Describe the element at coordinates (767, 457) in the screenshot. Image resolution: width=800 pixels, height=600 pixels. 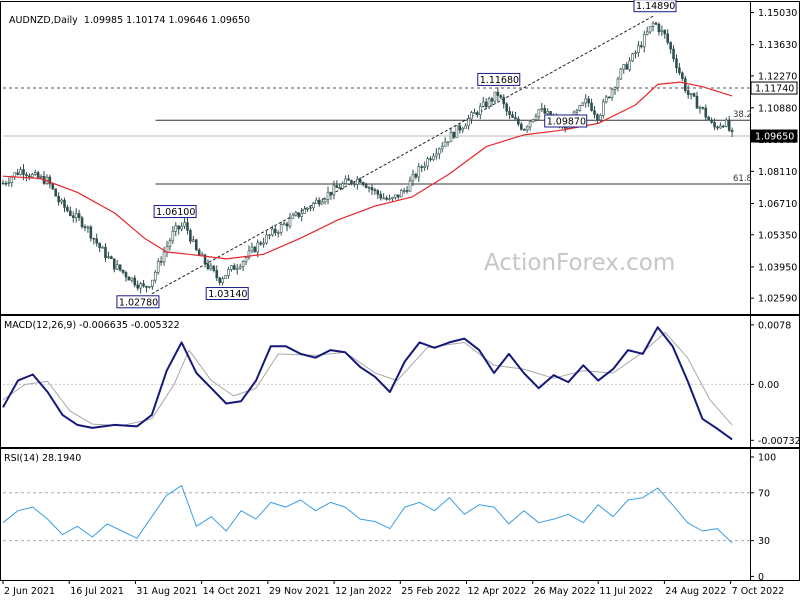
I see `rsi-y-tick-label: 100` at that location.